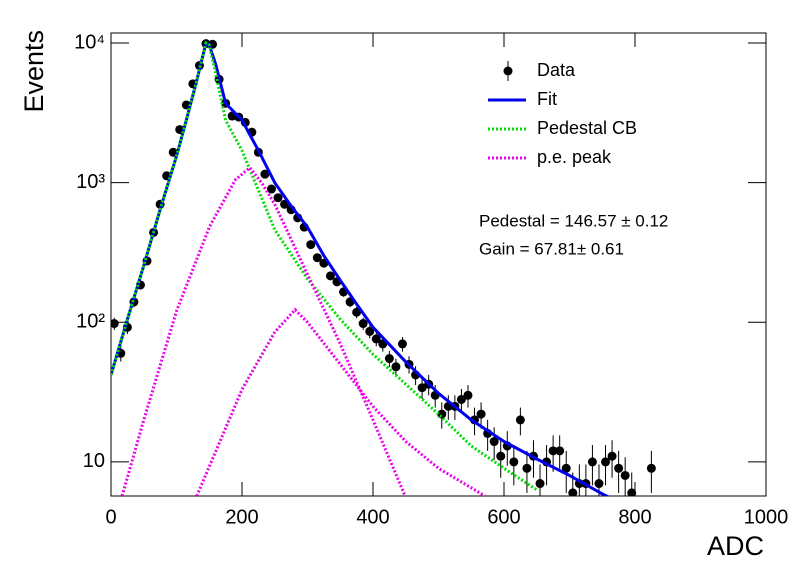  I want to click on x-tick-label: 400, so click(372, 517).